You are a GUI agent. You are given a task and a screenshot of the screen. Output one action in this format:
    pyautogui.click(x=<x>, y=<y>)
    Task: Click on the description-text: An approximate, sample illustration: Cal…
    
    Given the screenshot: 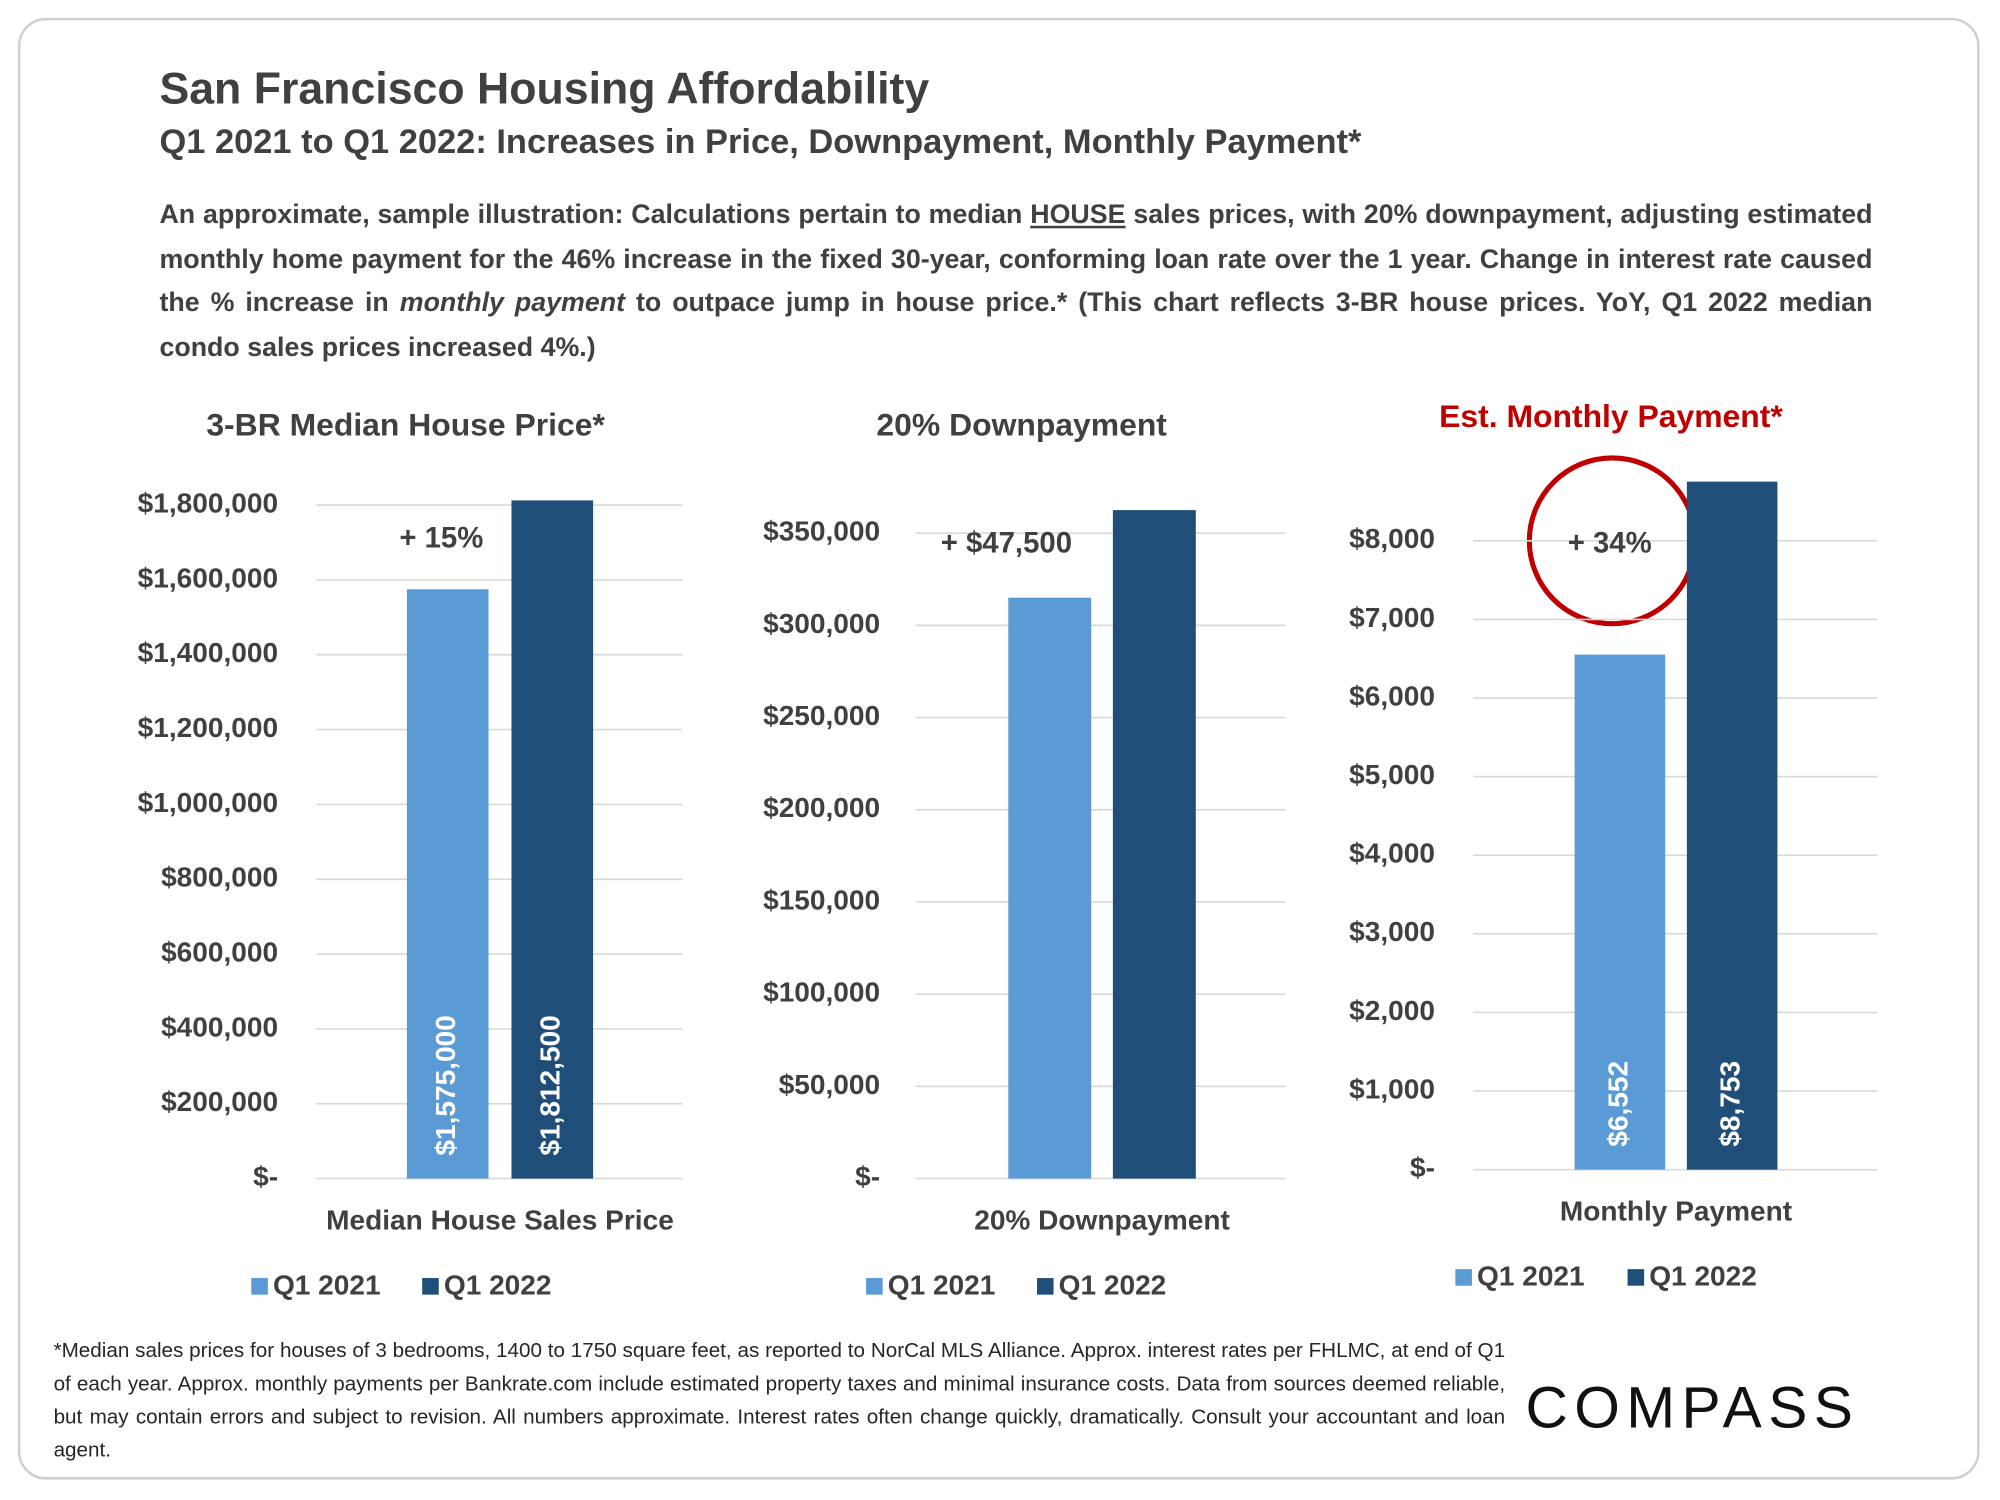 What is the action you would take?
    pyautogui.click(x=595, y=215)
    